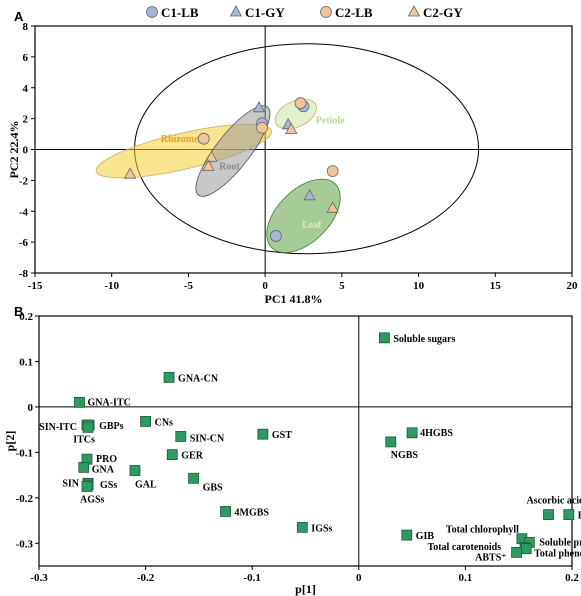 This screenshot has width=581, height=596. Describe the element at coordinates (490, 557) in the screenshot. I see `loading-label-abts: ABTS⁺` at that location.